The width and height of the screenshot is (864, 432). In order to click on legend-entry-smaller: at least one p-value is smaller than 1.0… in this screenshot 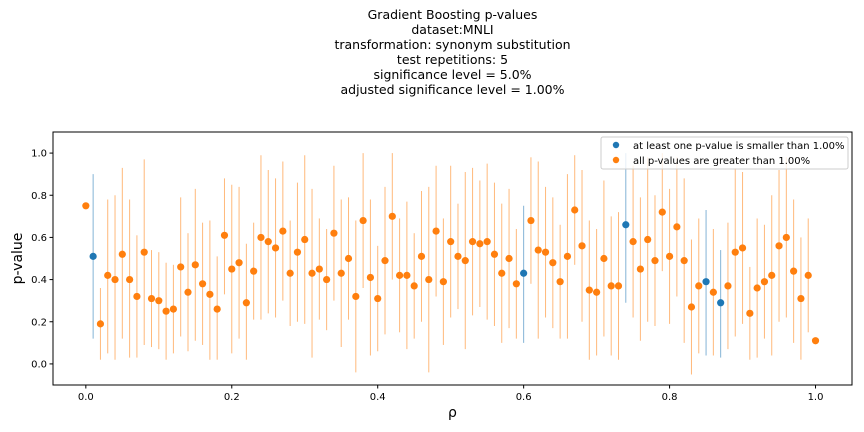, I will do `click(738, 146)`.